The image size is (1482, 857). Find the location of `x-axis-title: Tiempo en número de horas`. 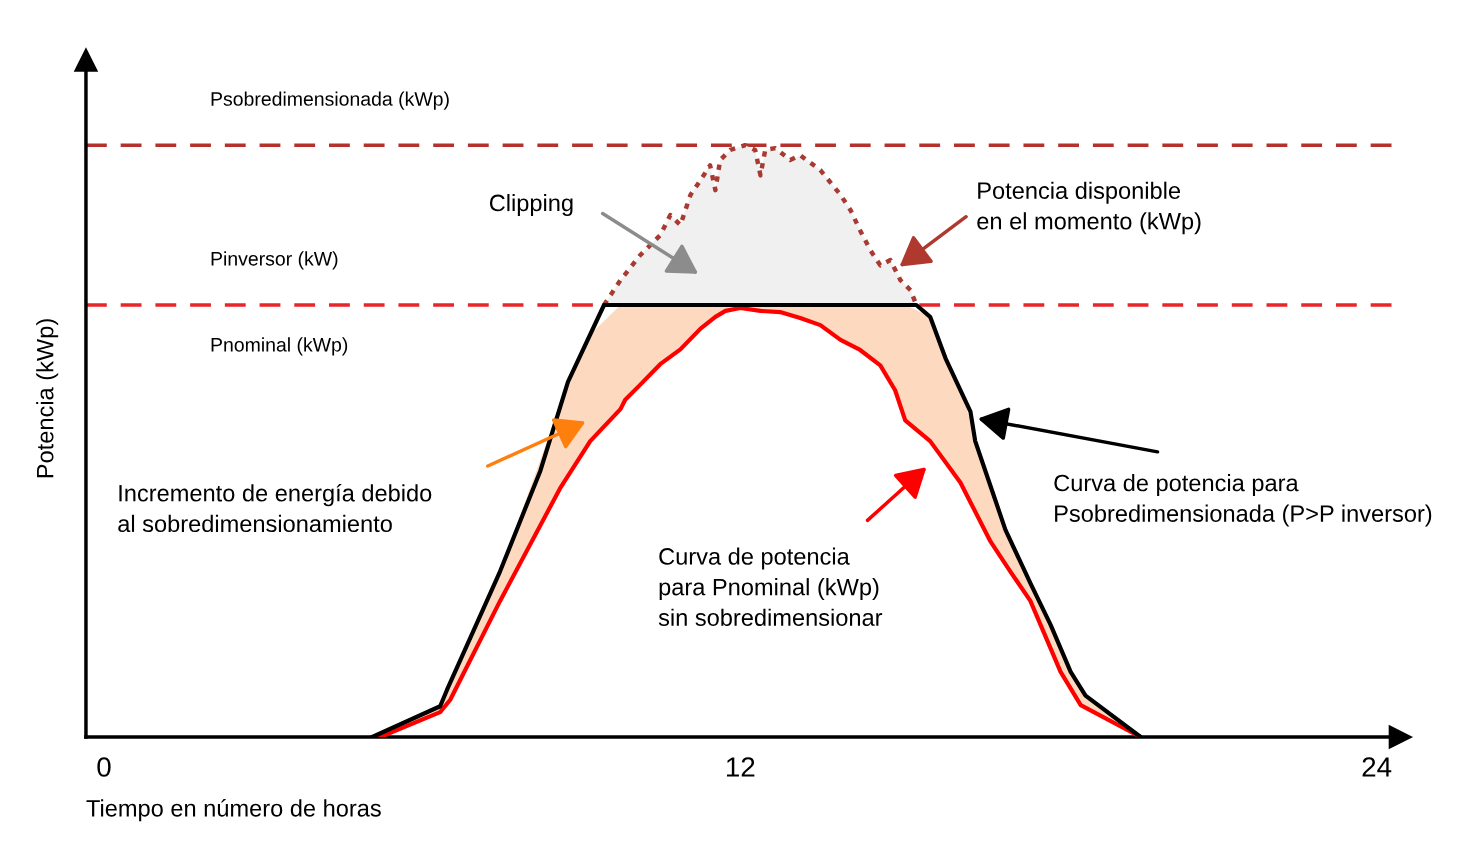

x-axis-title: Tiempo en número de horas is located at coordinates (233, 810).